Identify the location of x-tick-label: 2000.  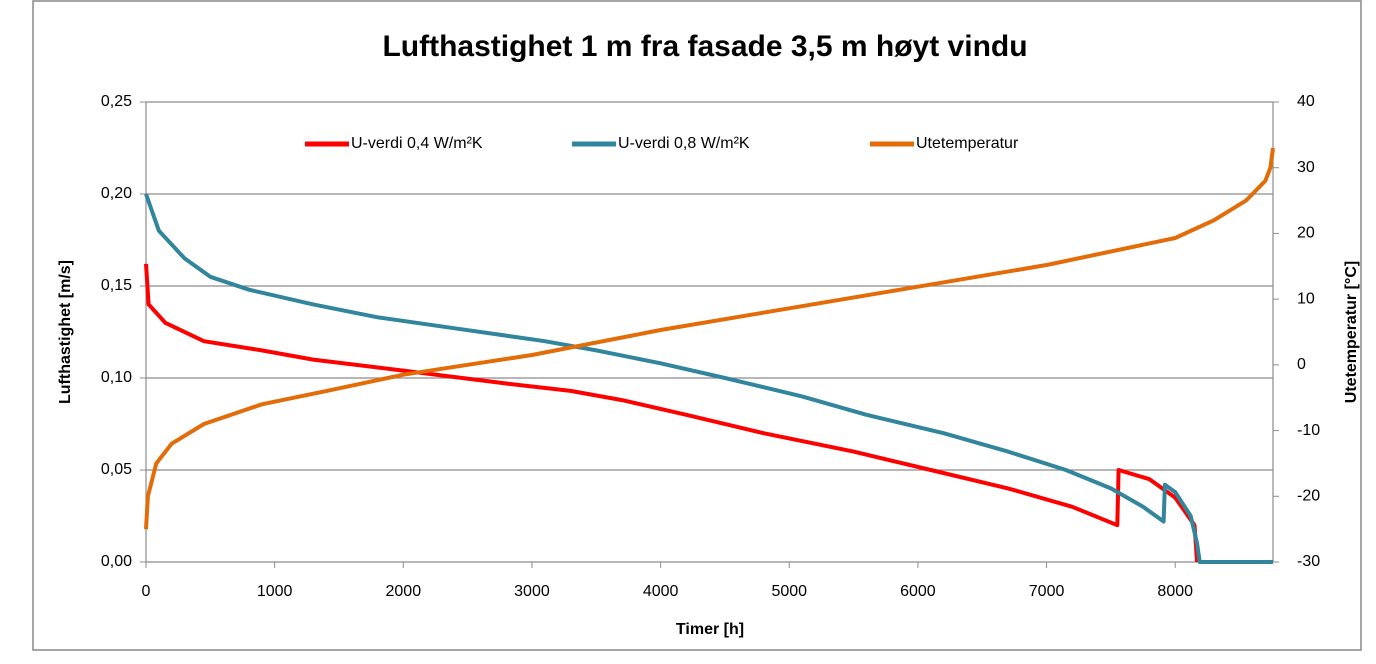
(404, 591).